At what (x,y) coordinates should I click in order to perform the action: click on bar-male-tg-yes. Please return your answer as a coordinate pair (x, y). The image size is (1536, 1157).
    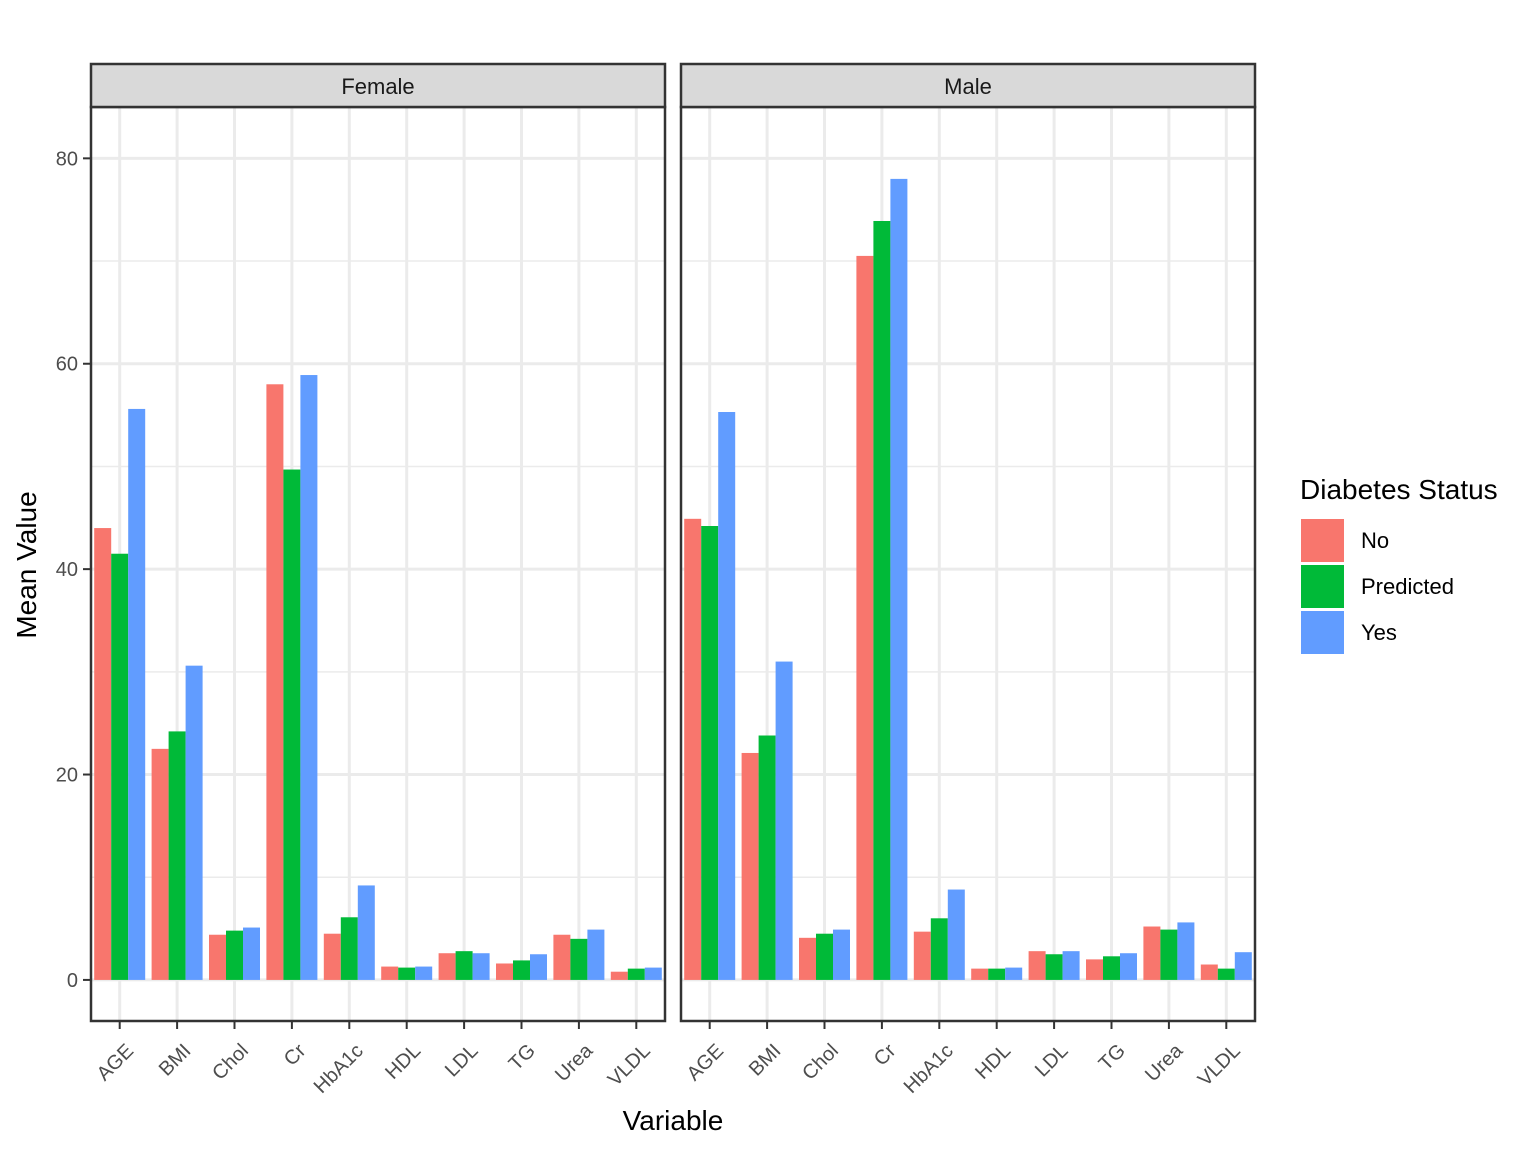
    Looking at the image, I should click on (1128, 966).